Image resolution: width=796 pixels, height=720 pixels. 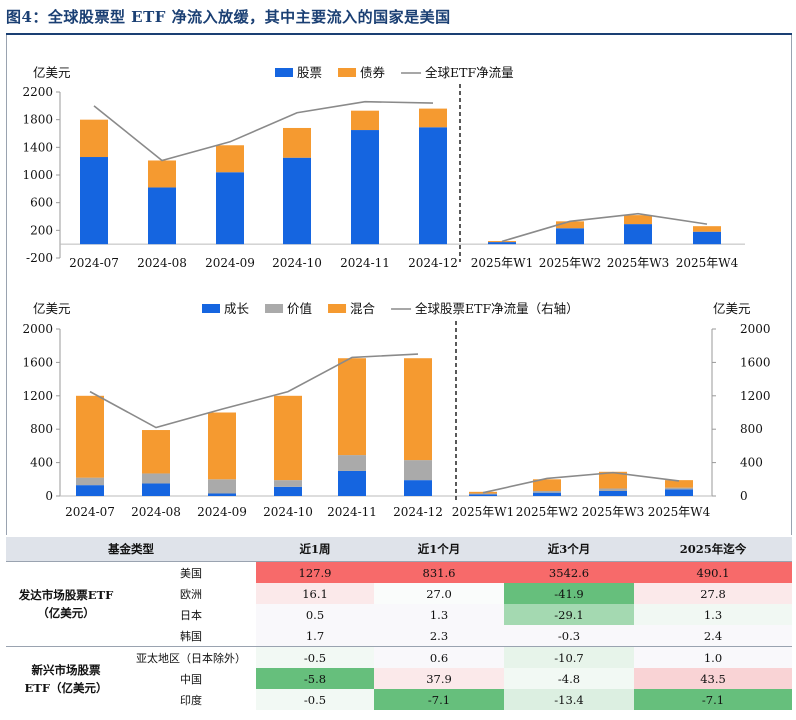 What do you see at coordinates (37, 329) in the screenshot?
I see `y-tick-label: 2000` at bounding box center [37, 329].